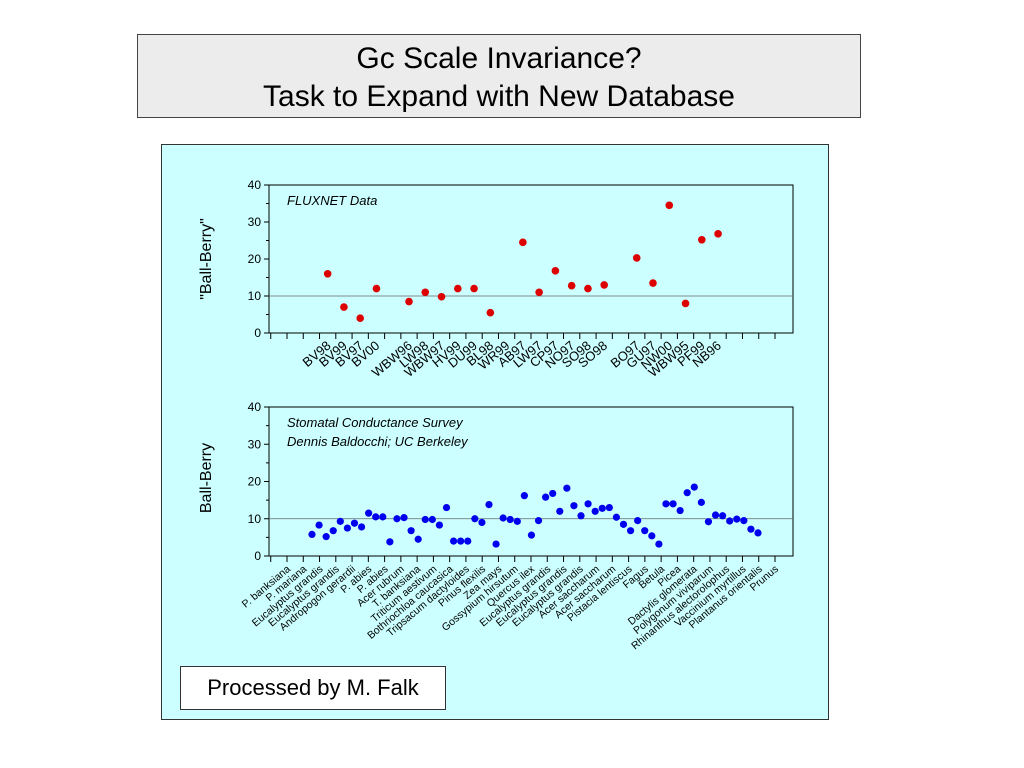  Describe the element at coordinates (255, 482) in the screenshot. I see `y-tick-label-1-2: 20` at that location.